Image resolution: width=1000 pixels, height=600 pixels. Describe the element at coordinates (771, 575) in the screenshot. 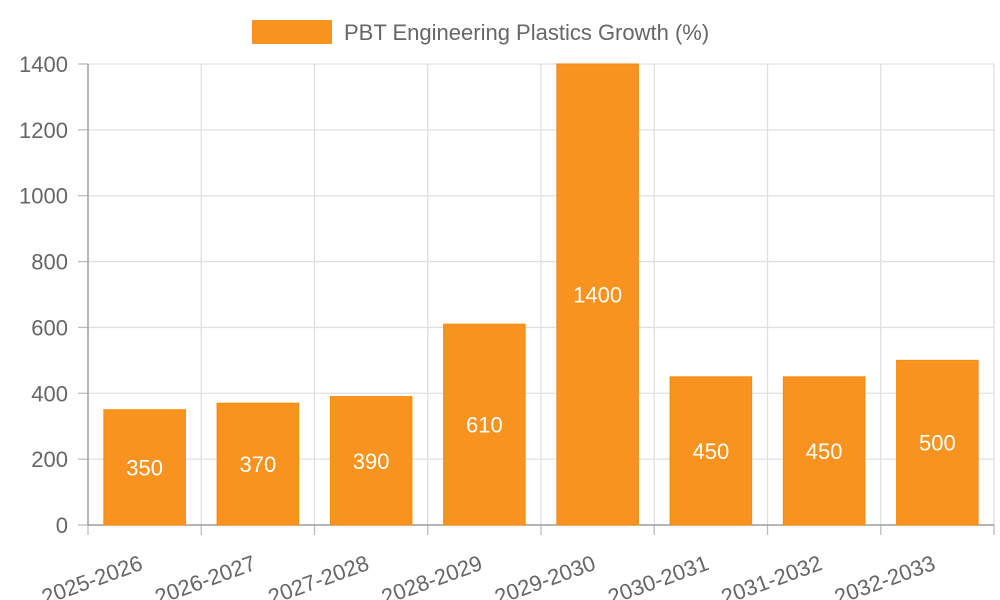

I see `x-tick-label: 2031-2032` at that location.